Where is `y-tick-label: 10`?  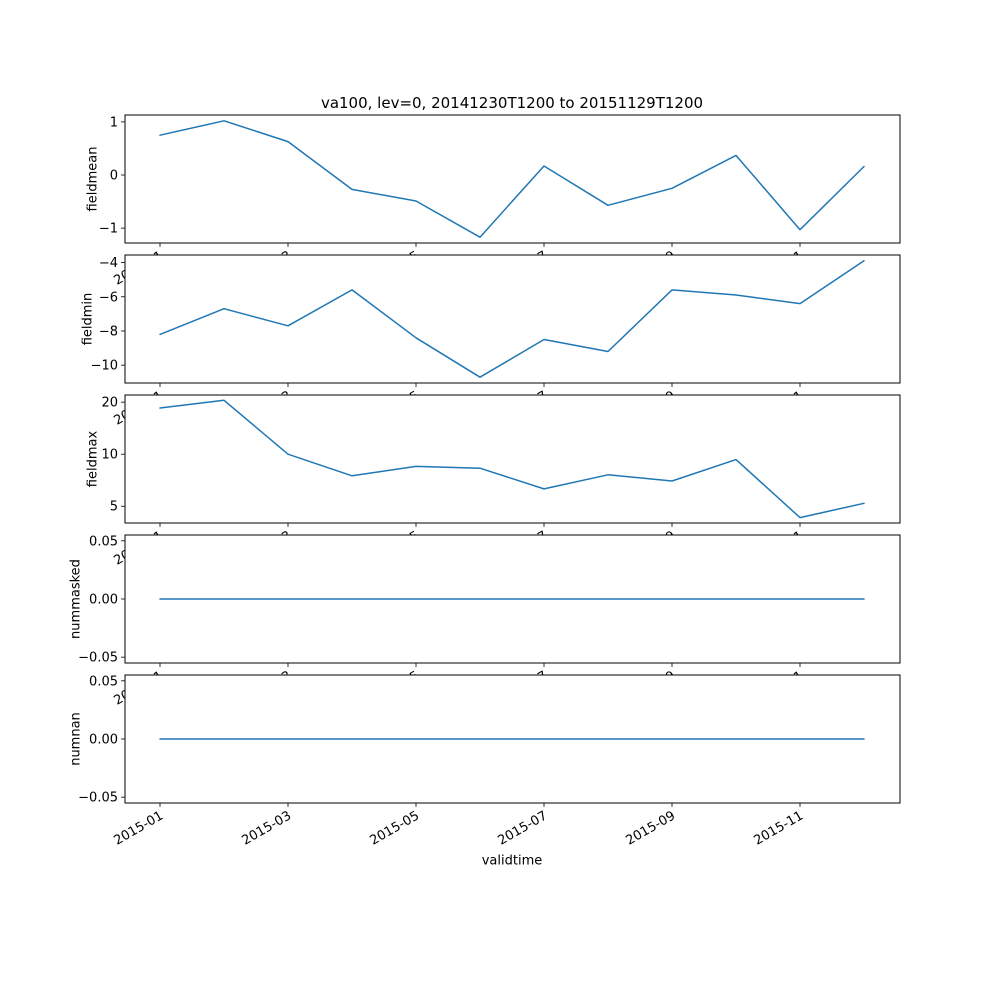
y-tick-label: 10 is located at coordinates (109, 455).